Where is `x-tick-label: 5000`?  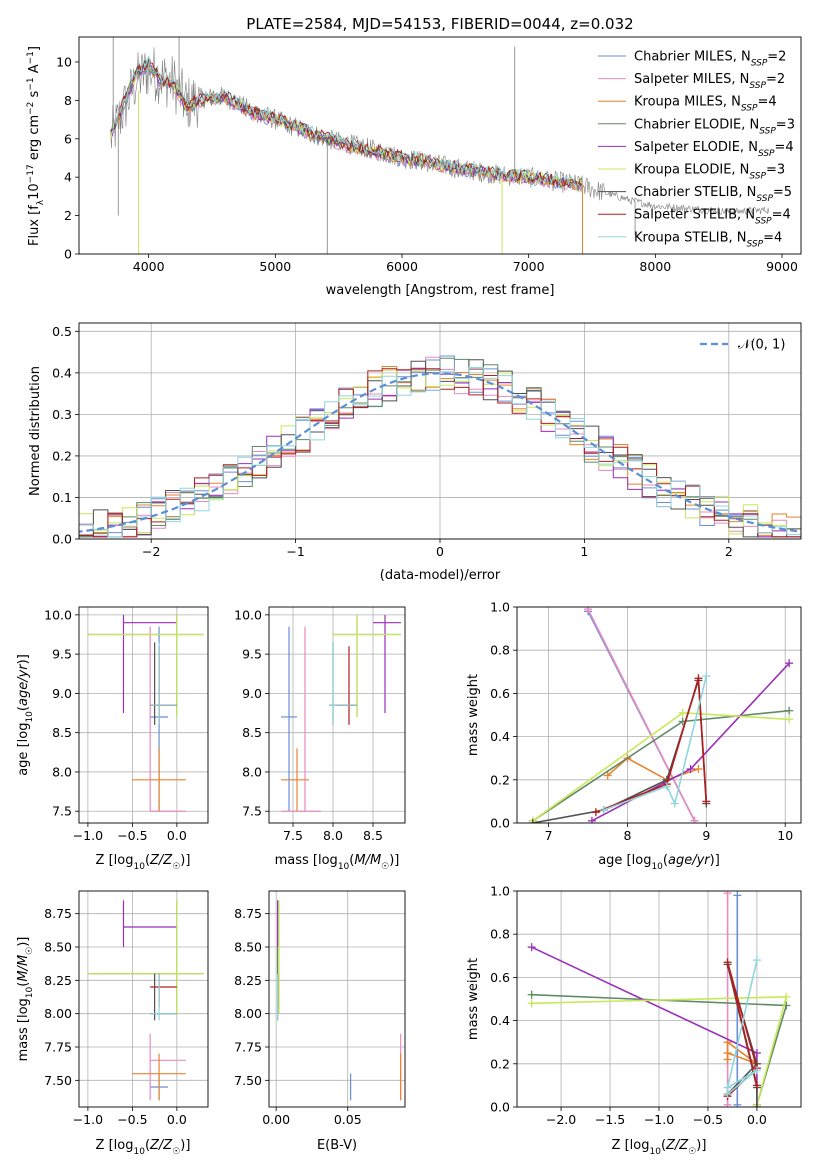
x-tick-label: 5000 is located at coordinates (275, 266).